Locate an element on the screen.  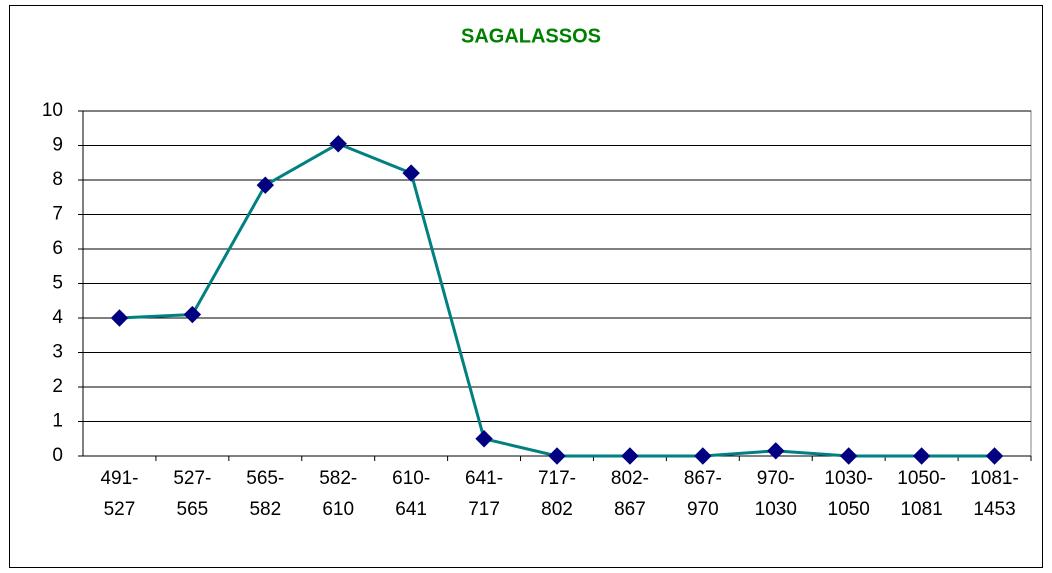
x-tick-label: 491-527 is located at coordinates (119, 494).